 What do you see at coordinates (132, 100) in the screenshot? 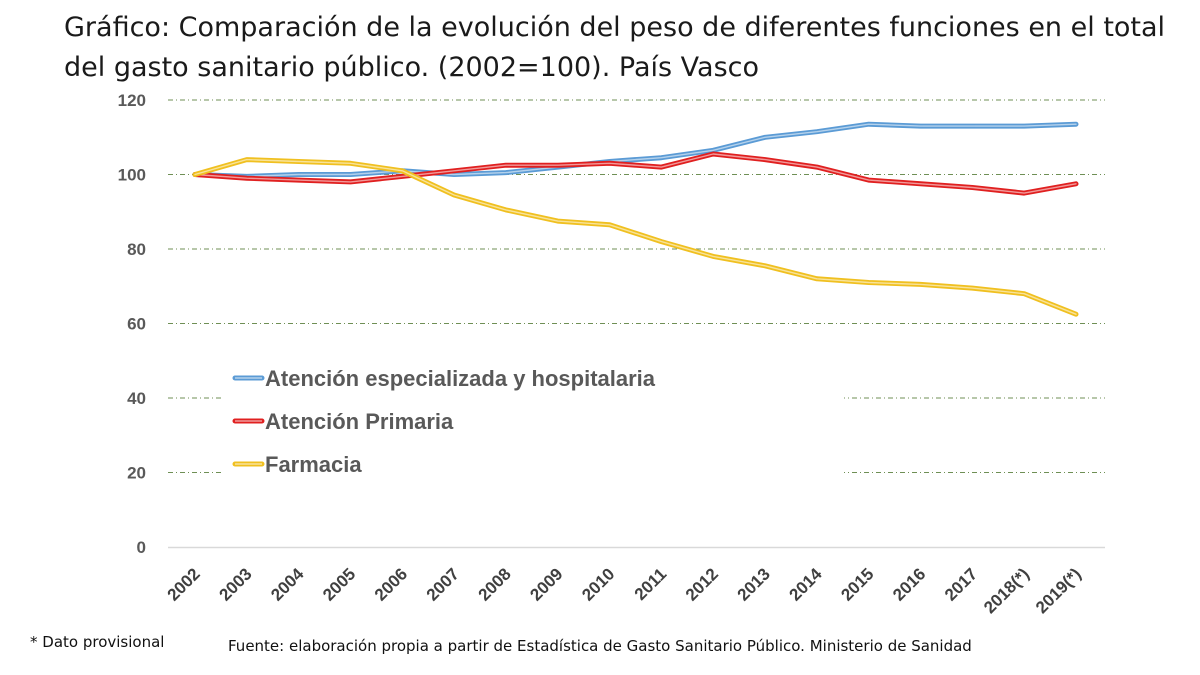
I see `y-tick-label: 120` at bounding box center [132, 100].